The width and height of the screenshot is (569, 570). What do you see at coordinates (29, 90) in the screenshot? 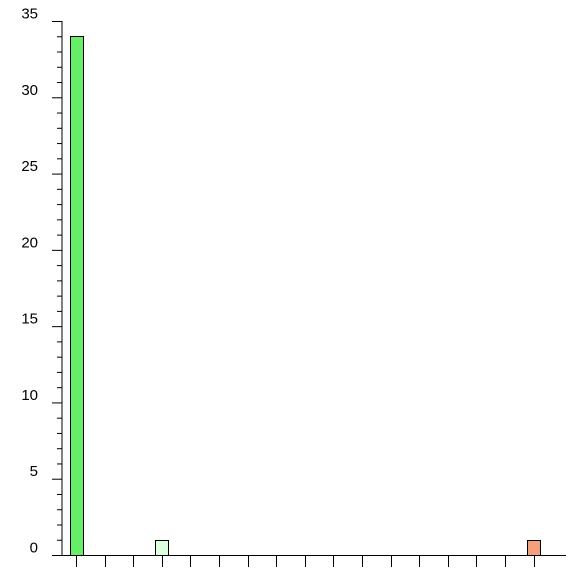
I see `y-tick-label: 30` at bounding box center [29, 90].